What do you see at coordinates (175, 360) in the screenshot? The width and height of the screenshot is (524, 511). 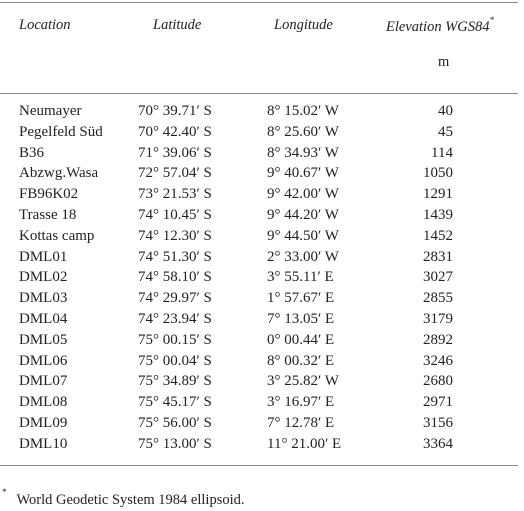 I see `cell-latitude: 75° 00.04′ S` at bounding box center [175, 360].